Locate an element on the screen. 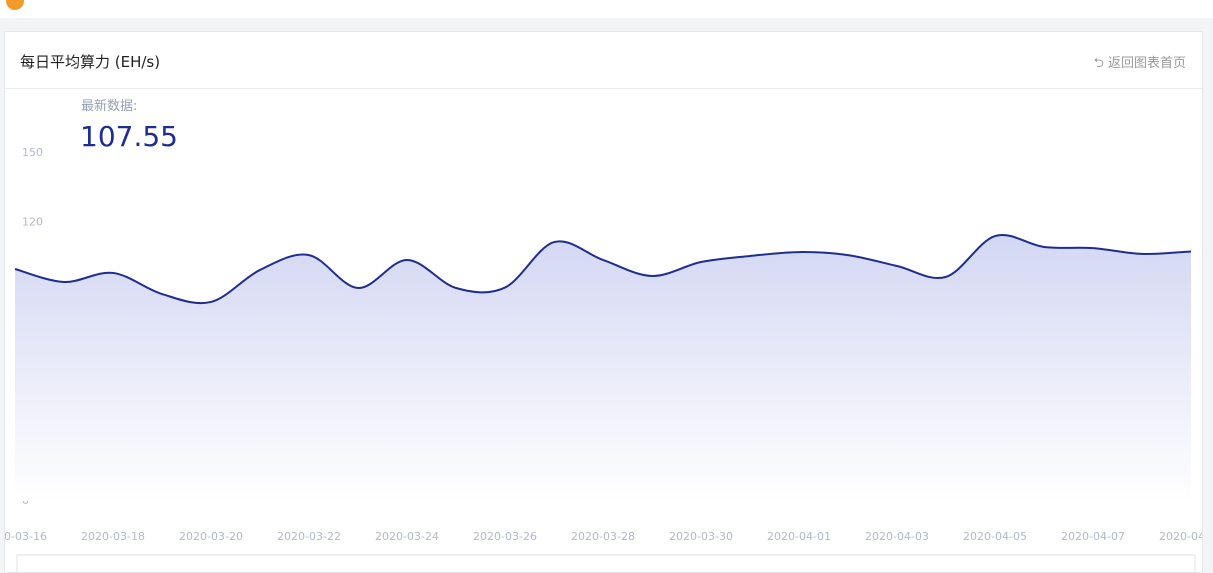 The width and height of the screenshot is (1213, 573). x-tick-label: 2020-03-24 is located at coordinates (407, 536).